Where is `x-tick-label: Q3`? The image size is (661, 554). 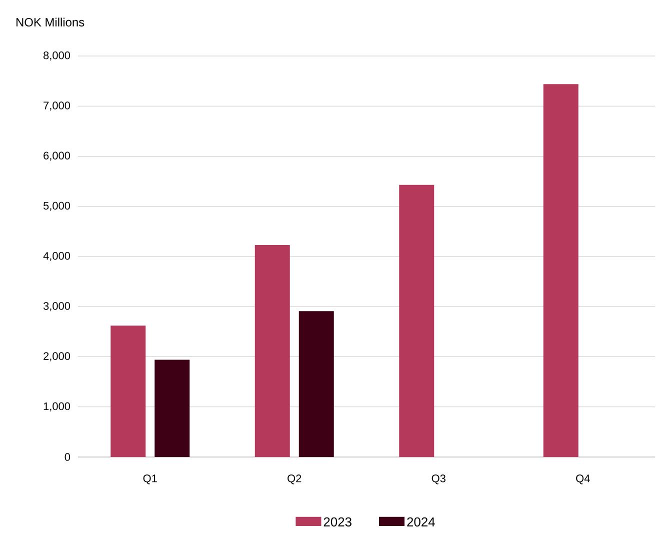 x-tick-label: Q3 is located at coordinates (439, 479).